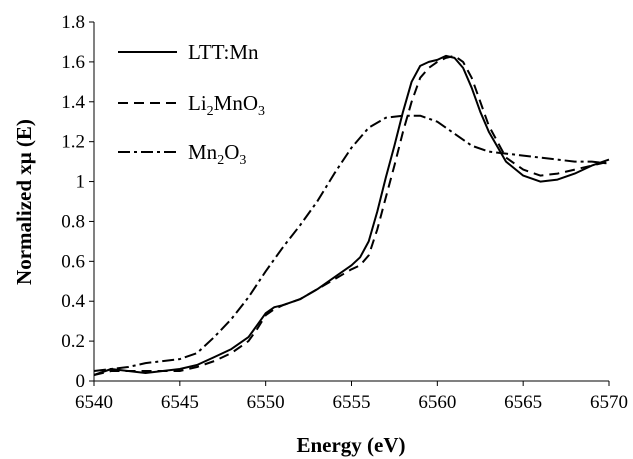 Image resolution: width=633 pixels, height=459 pixels. I want to click on y-tick-label: 1.8, so click(73, 22).